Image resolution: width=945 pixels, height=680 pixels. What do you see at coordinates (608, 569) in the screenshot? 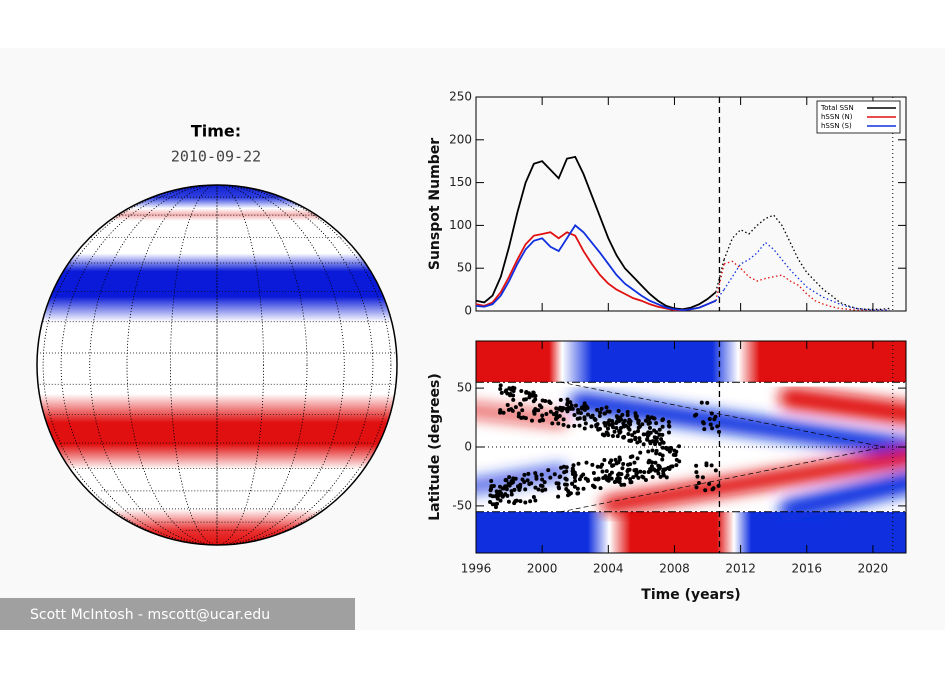
I see `x-tick-label: 2004` at bounding box center [608, 569].